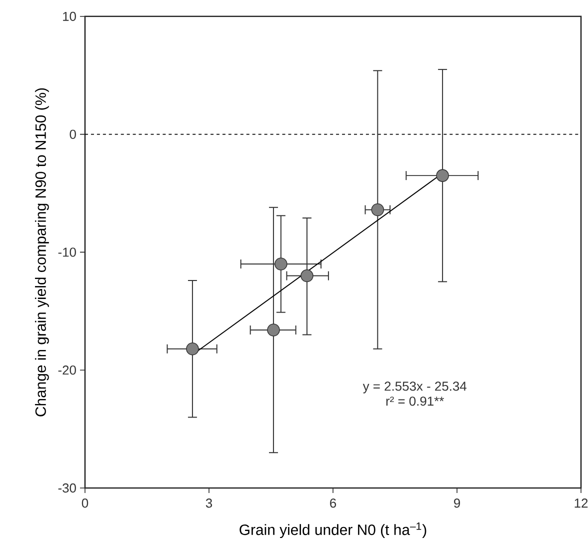 This screenshot has height=547, width=588. Describe the element at coordinates (414, 388) in the screenshot. I see `annotation: y = 2.553x - 25.34` at that location.